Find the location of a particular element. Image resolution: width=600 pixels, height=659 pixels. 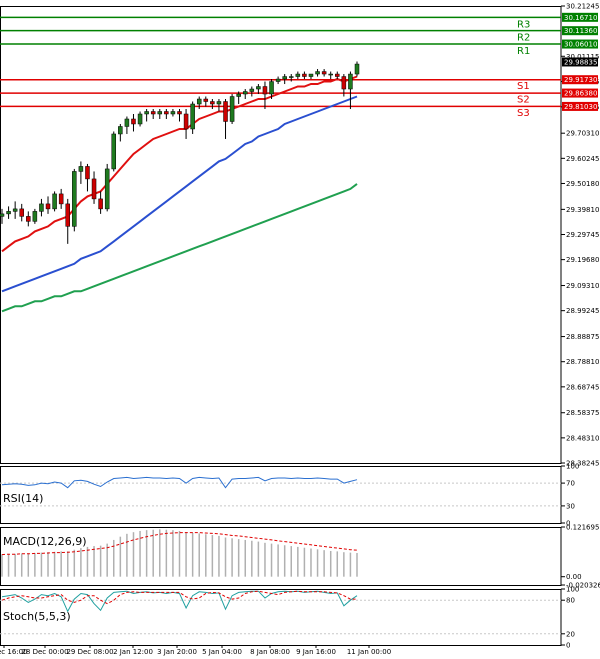

level-value-box-s3 is located at coordinates (580, 106).